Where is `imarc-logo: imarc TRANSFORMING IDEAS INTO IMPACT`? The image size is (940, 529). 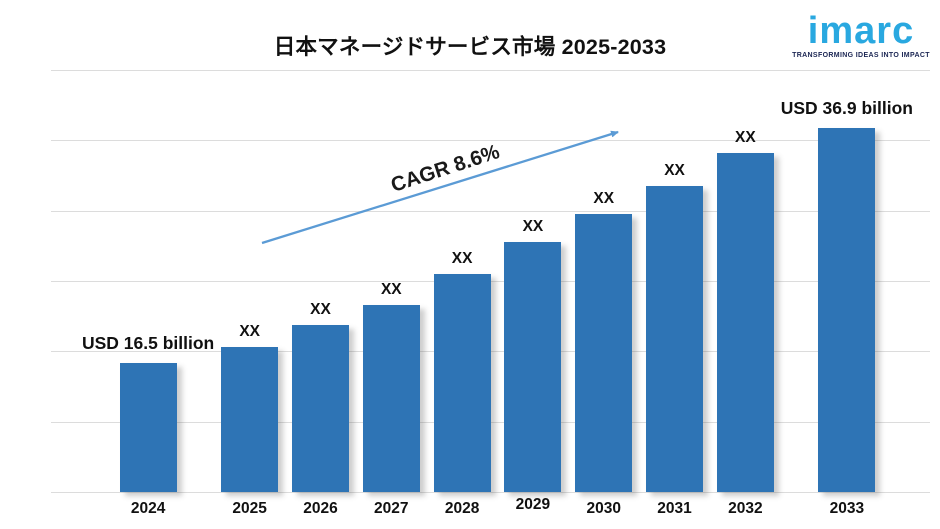
imarc-logo: imarc TRANSFORMING IDEAS INTO IMPACT is located at coordinates (861, 35).